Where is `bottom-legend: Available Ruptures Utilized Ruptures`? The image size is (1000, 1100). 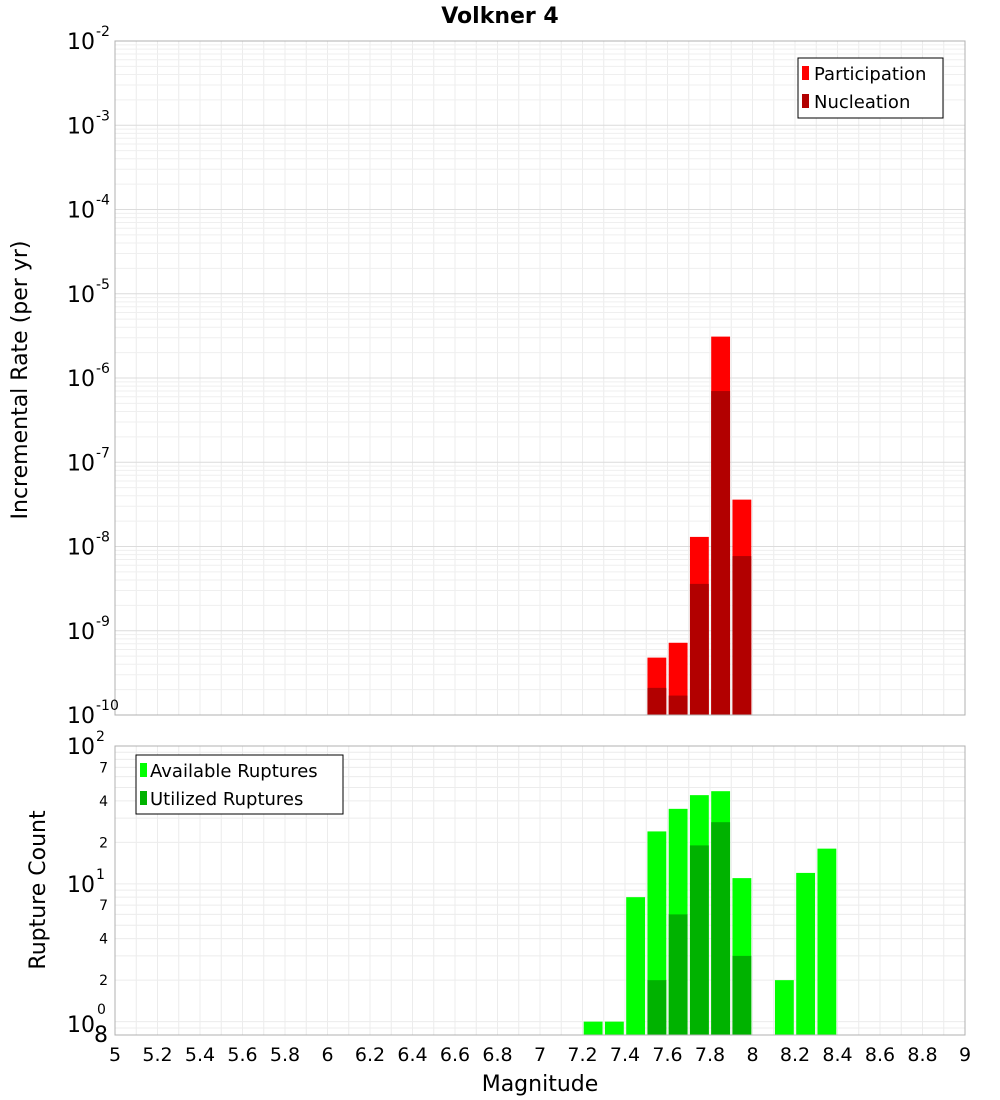 bottom-legend: Available Ruptures Utilized Ruptures is located at coordinates (239, 784).